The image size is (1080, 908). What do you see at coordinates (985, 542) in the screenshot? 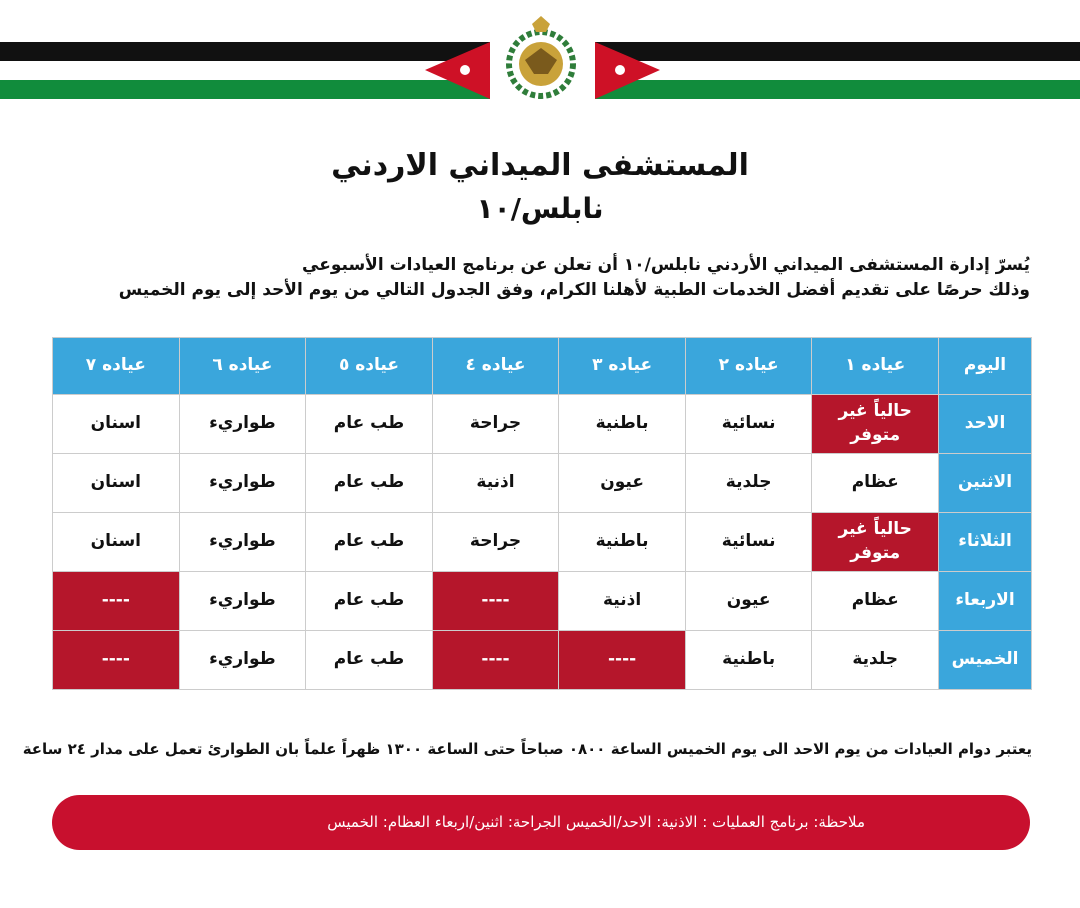
I see `day-cell: الثلاثاء` at bounding box center [985, 542].